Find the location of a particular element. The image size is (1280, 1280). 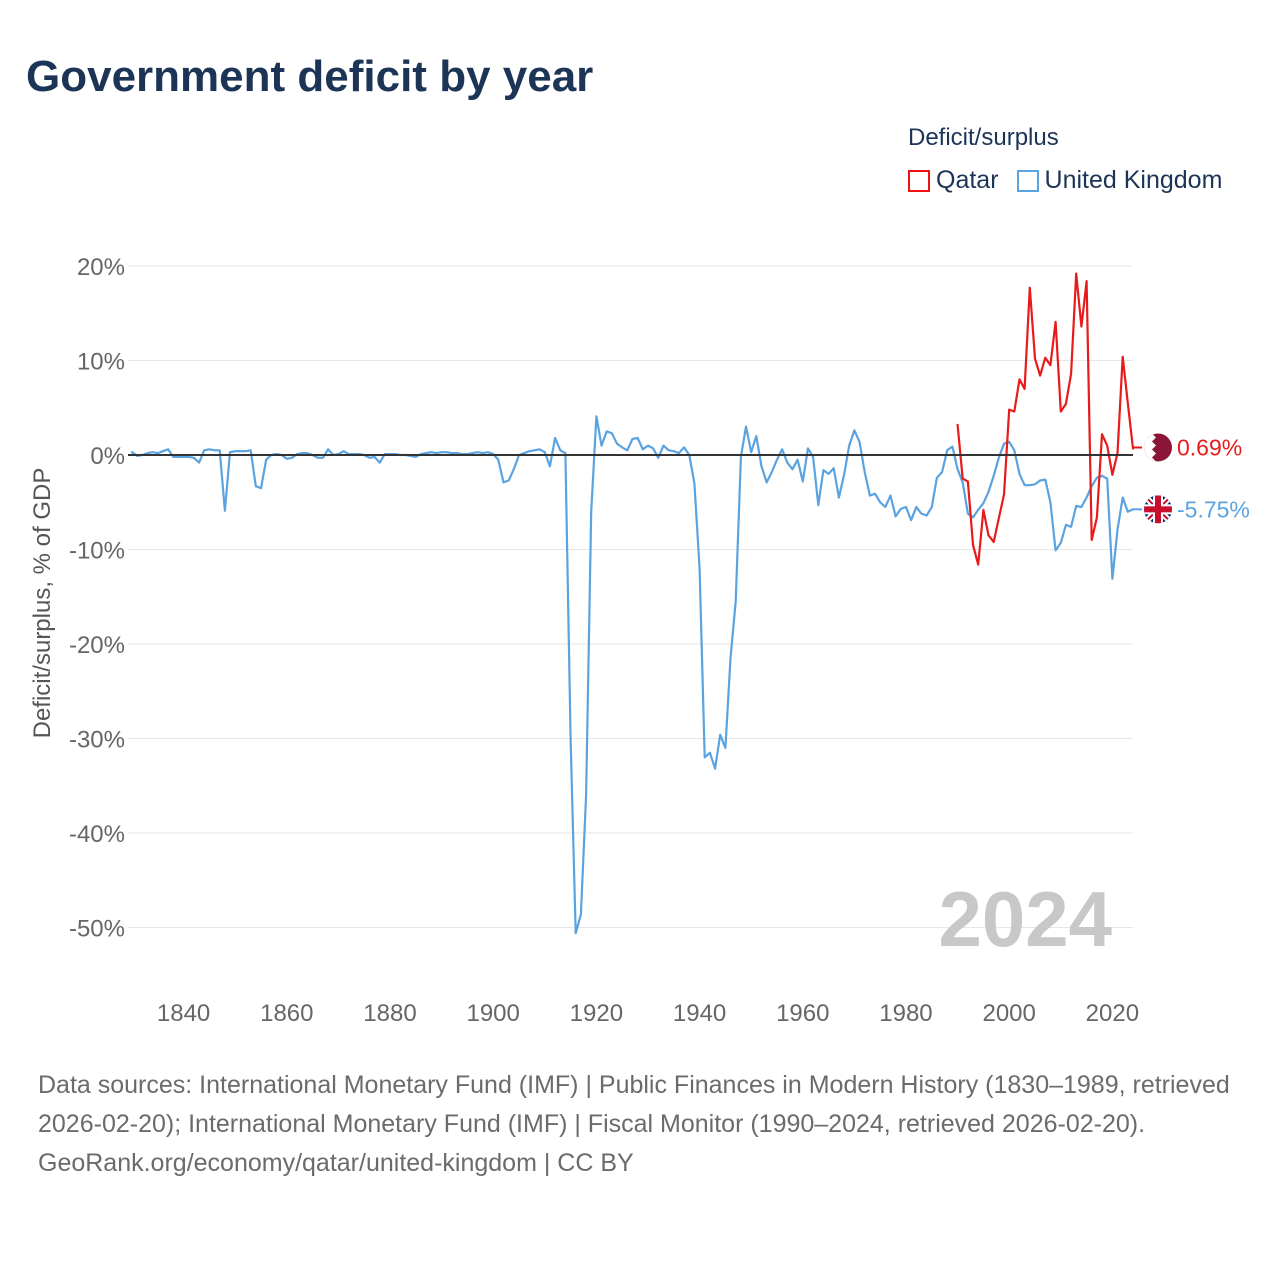

y-tick-label: -10% is located at coordinates (97, 551).